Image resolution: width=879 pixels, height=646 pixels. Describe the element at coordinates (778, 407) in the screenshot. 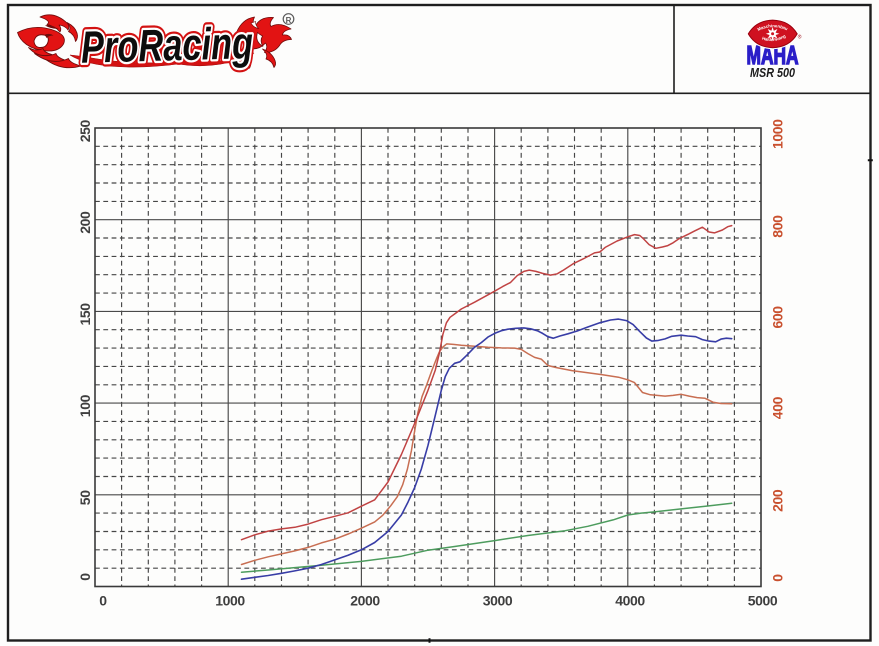

I see `svg-text: 400` at that location.